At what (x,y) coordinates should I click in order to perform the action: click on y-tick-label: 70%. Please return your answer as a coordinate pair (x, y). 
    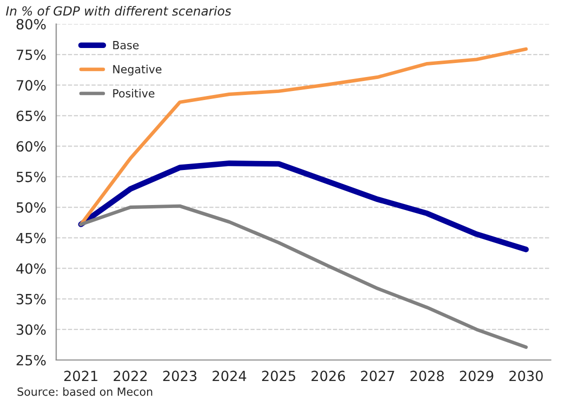
    Looking at the image, I should click on (31, 85).